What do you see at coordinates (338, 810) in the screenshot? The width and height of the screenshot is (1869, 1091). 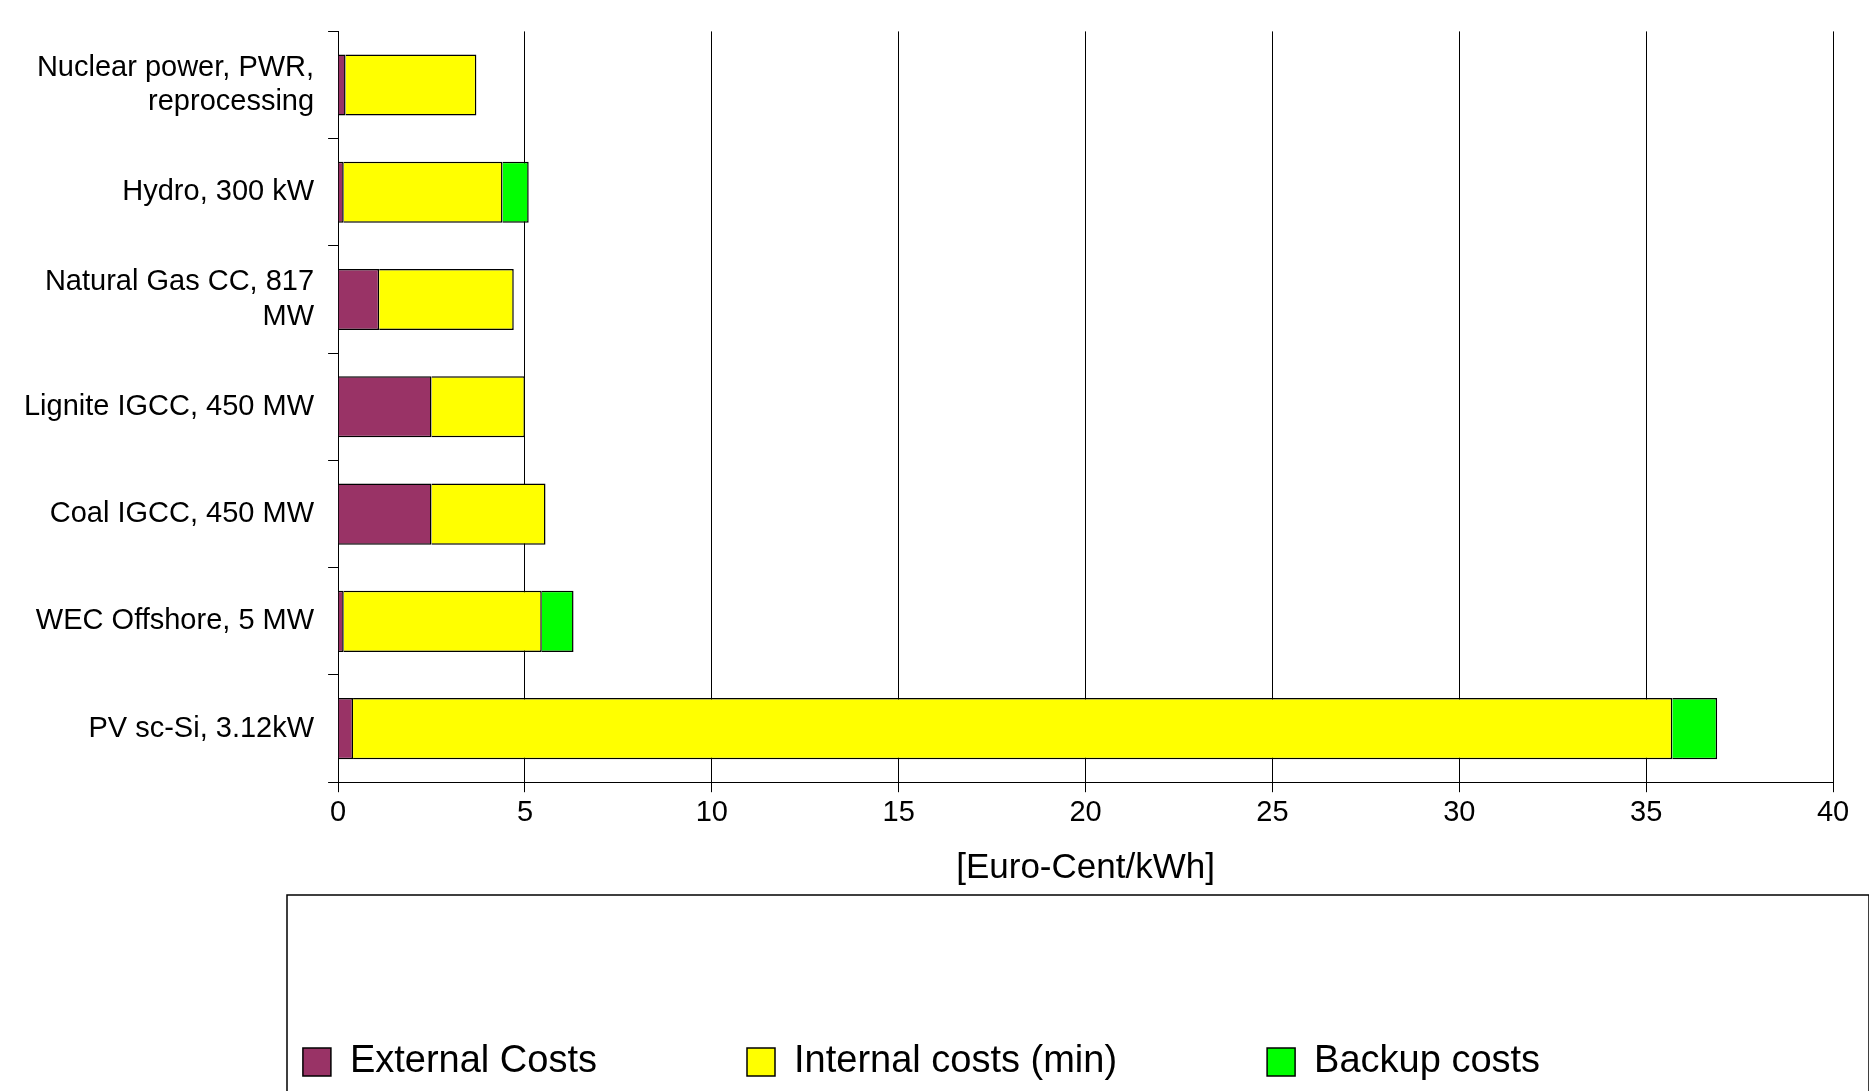 I see `x-tick-label: 0` at bounding box center [338, 810].